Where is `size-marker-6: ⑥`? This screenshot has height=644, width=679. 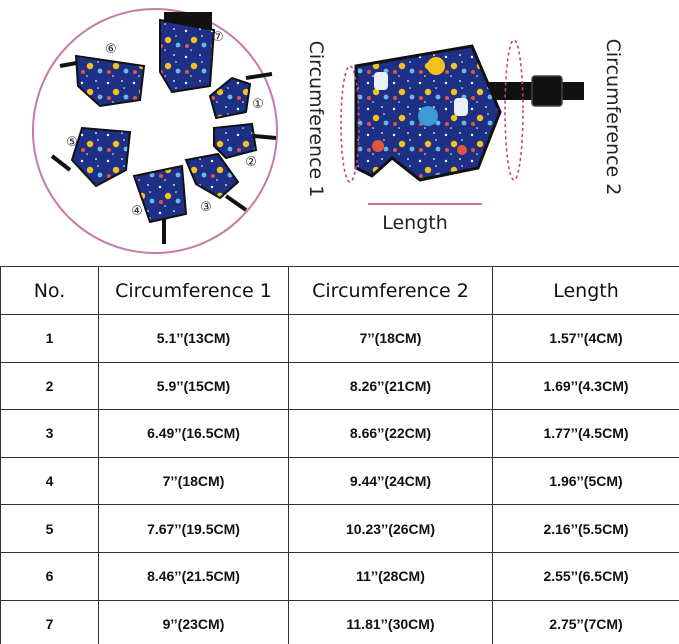 size-marker-6: ⑥ is located at coordinates (111, 49).